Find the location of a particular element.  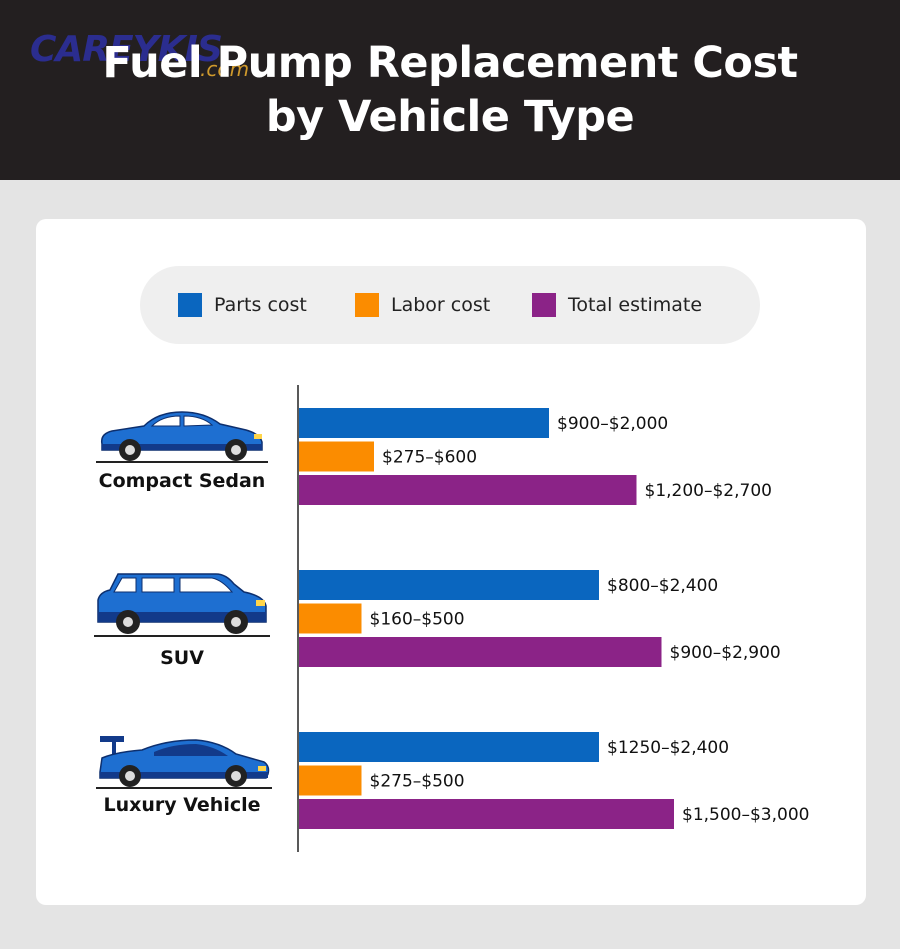

legend-label-total: Total estimate is located at coordinates (635, 305).